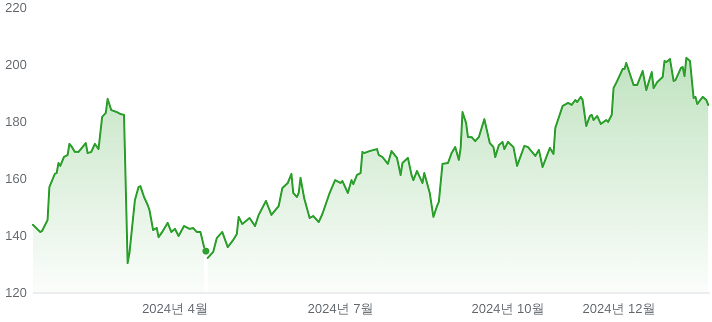  I want to click on y-tick-label: 200, so click(16, 64).